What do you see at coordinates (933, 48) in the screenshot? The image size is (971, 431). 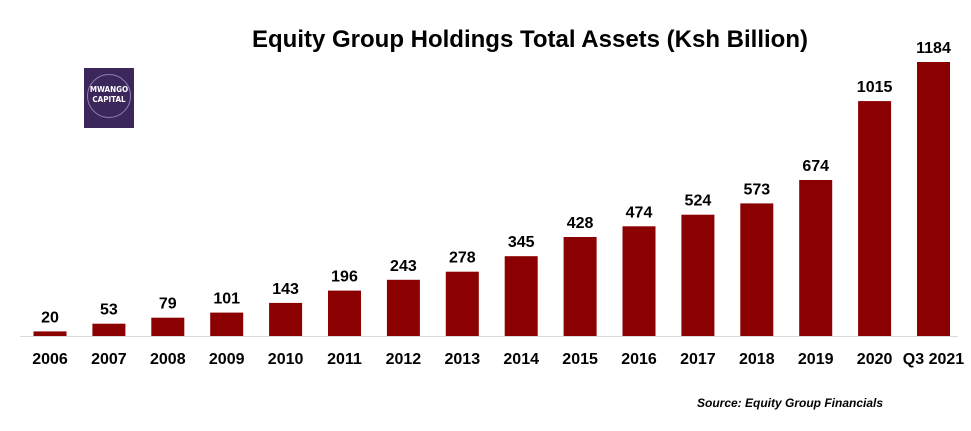 I see `data-label-q3-2021: 1184` at bounding box center [933, 48].